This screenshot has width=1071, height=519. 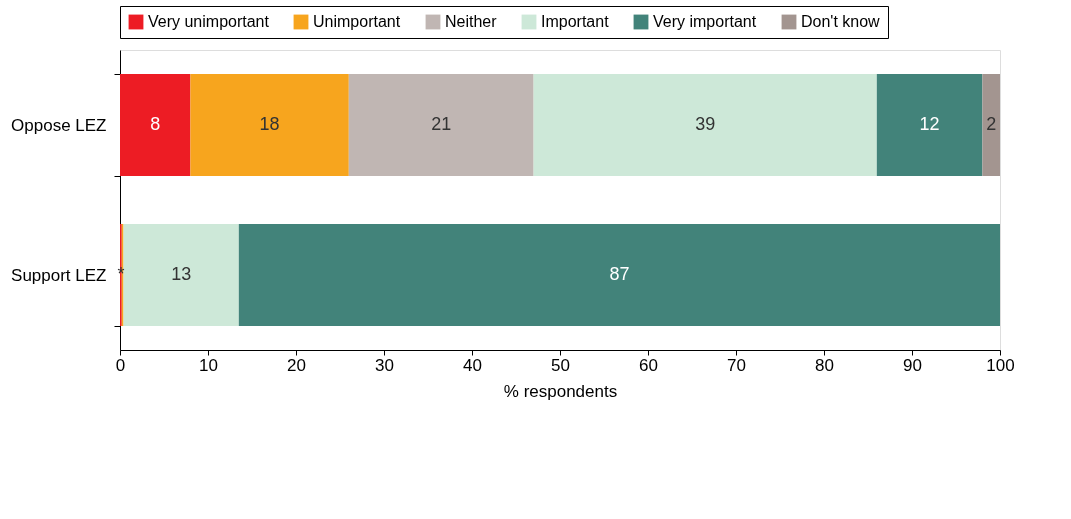 What do you see at coordinates (841, 21) in the screenshot?
I see `legend-label: Don't know` at bounding box center [841, 21].